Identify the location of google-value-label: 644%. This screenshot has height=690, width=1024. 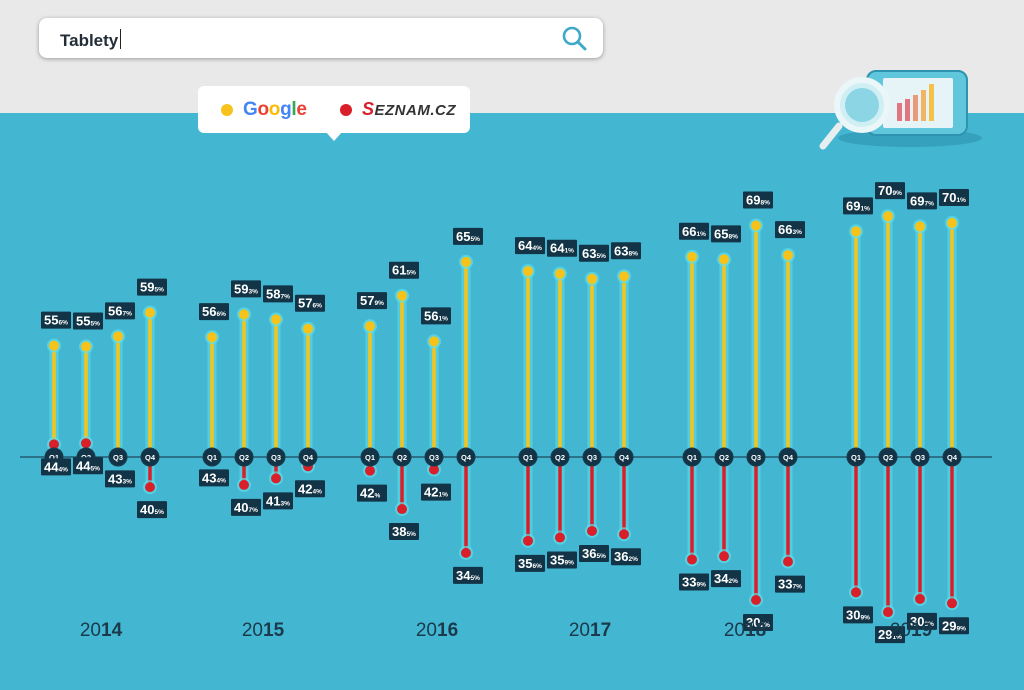
(530, 245).